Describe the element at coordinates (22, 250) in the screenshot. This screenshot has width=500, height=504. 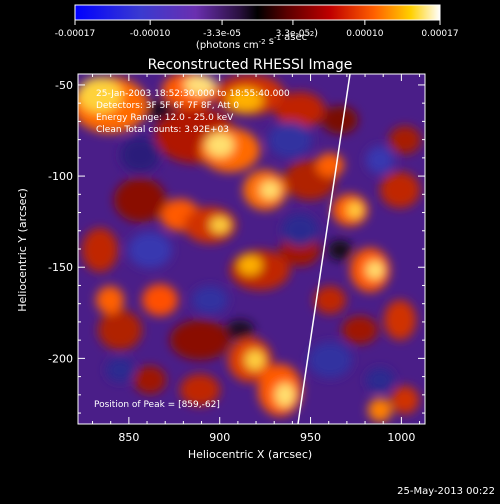
I see `y-axis-label: Heliocentric Y (arcsec)` at that location.